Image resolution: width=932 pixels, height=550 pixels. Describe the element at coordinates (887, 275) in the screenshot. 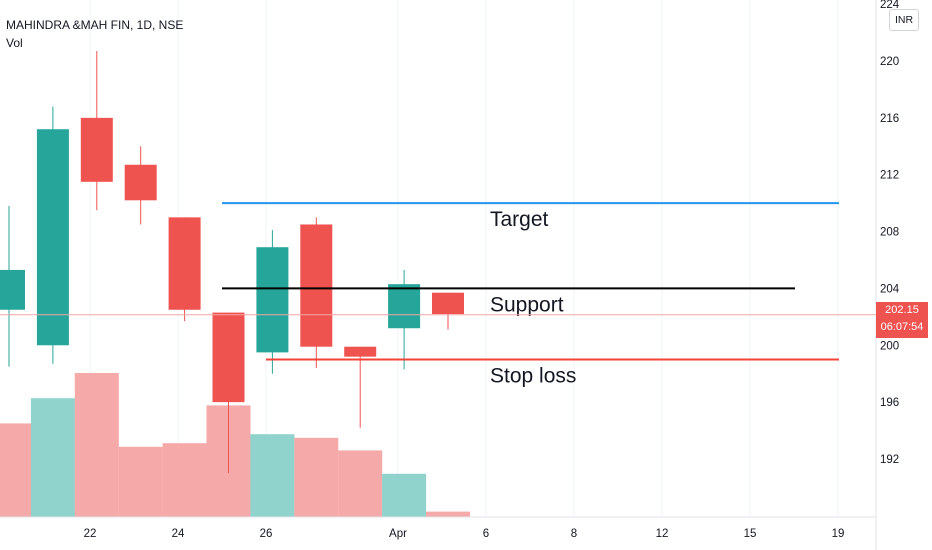

I see `price-axis: 192 196 200 204 208 212 216 220 224` at that location.